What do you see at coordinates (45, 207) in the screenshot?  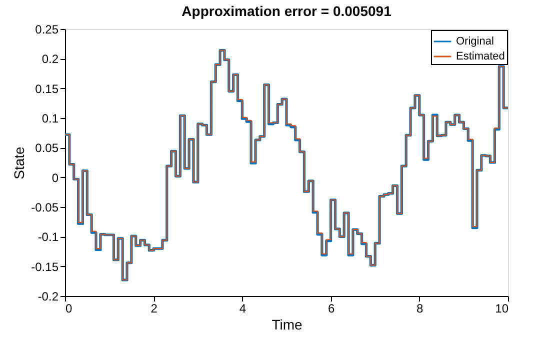 I see `y-tick-label: -0.05` at bounding box center [45, 207].